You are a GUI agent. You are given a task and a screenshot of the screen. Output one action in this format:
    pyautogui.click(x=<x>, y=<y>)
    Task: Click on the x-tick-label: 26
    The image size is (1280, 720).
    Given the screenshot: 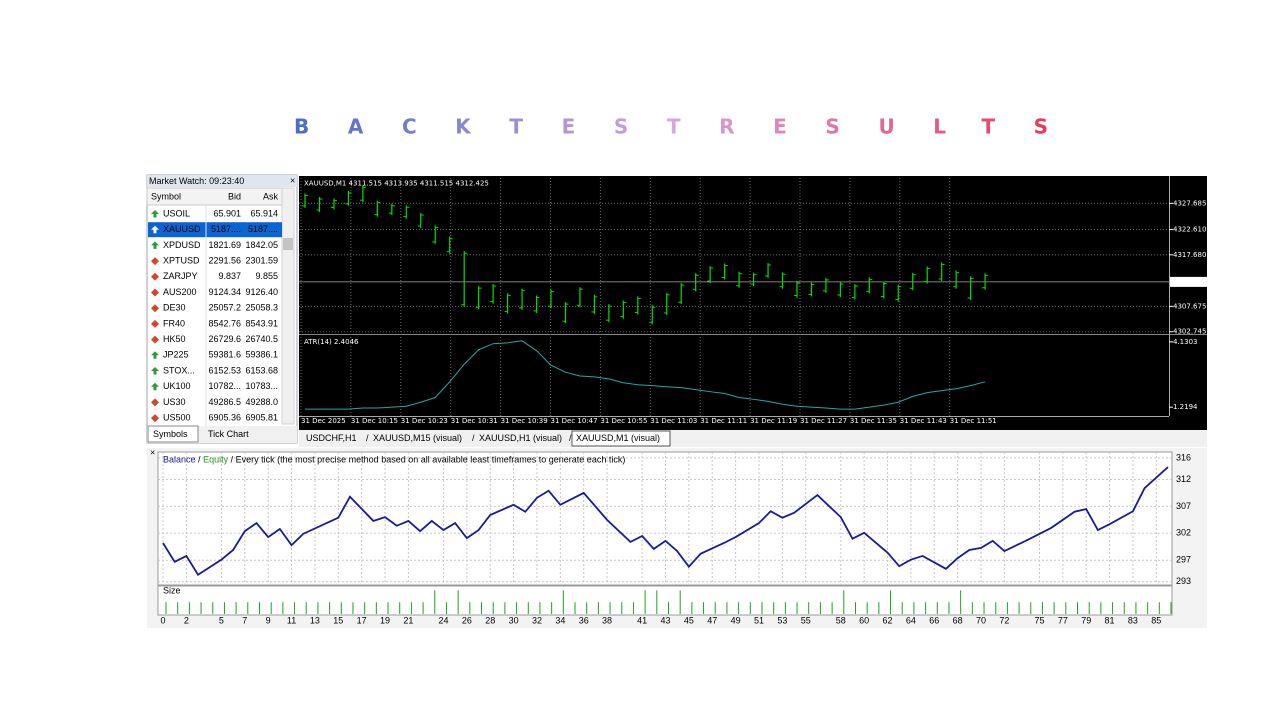 What is the action you would take?
    pyautogui.click(x=467, y=620)
    